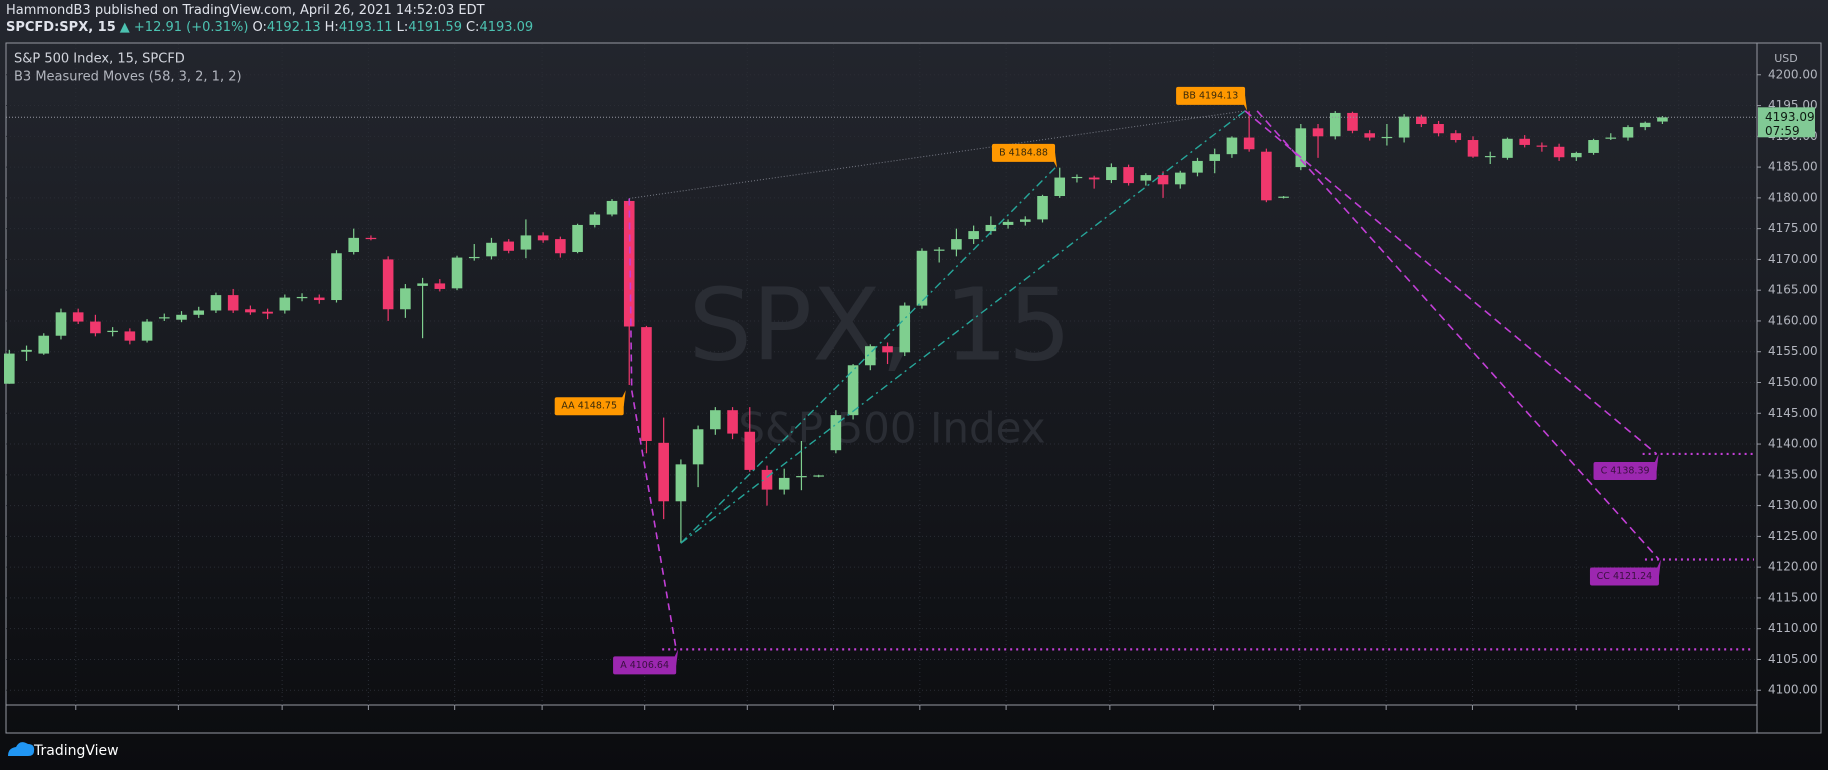 This screenshot has width=1828, height=770. Describe the element at coordinates (1793, 290) in the screenshot. I see `y-tick-label: 4165.00` at that location.